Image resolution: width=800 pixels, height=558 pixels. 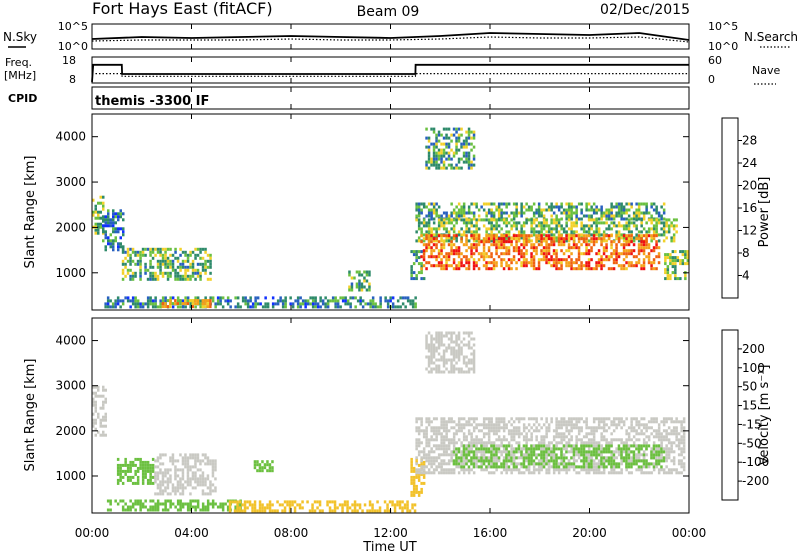 I want to click on velocity-y-axis-label: Slant Range [km], so click(x=30, y=415).